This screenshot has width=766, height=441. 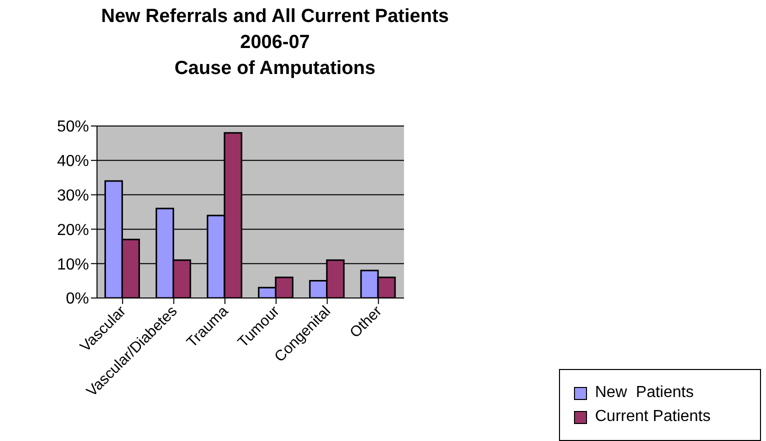 What do you see at coordinates (275, 43) in the screenshot?
I see `chart-title: New Referrals and All Current Patients 2006-07 Cause of Amputations` at bounding box center [275, 43].